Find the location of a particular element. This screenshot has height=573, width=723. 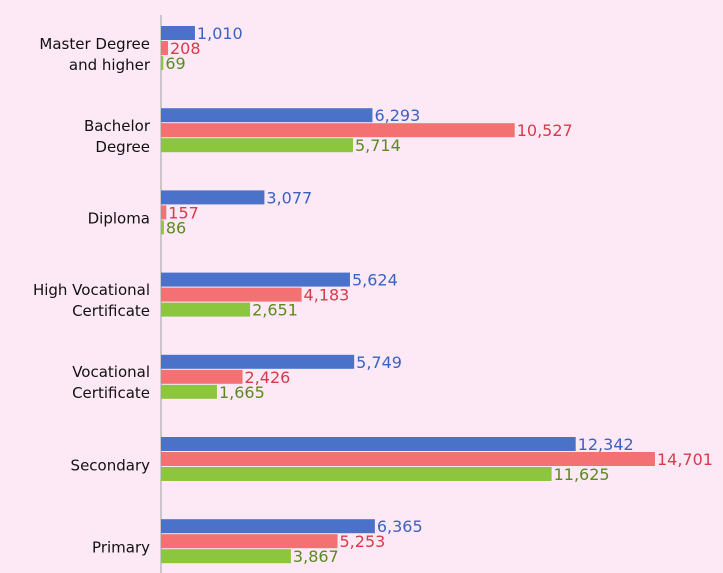

category-label: Diploma is located at coordinates (118, 218).